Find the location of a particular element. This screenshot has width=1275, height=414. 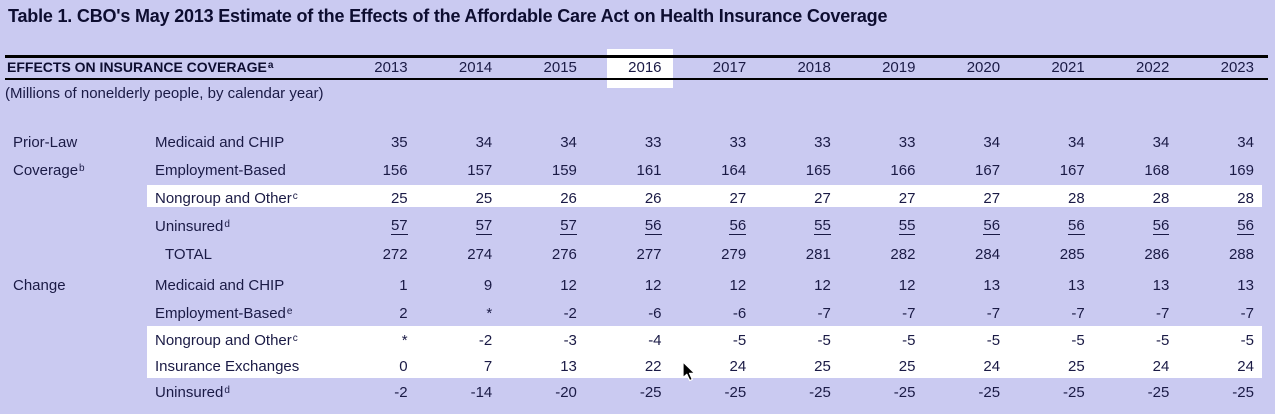

group-label: Change is located at coordinates (76, 285).